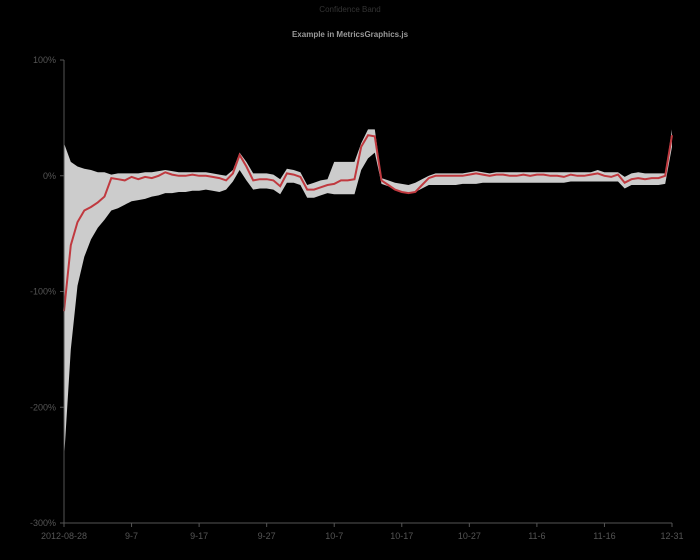 This screenshot has height=560, width=700. Describe the element at coordinates (350, 34) in the screenshot. I see `chart-subtitle: Example in MetricsGraphics.js` at that location.